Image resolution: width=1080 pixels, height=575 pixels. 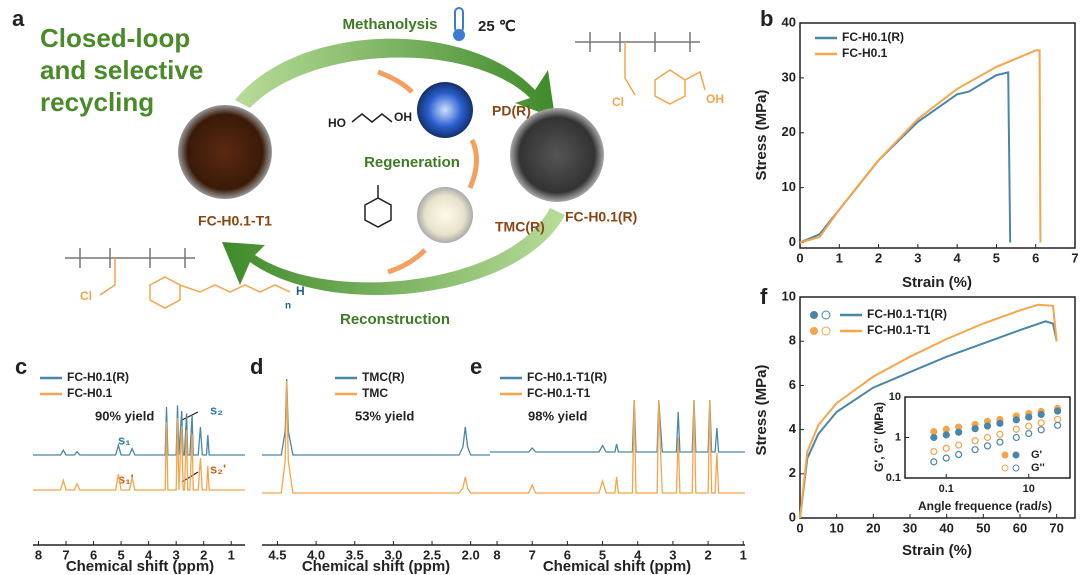 What do you see at coordinates (983, 527) in the screenshot?
I see `x-tick-label: 50` at bounding box center [983, 527].